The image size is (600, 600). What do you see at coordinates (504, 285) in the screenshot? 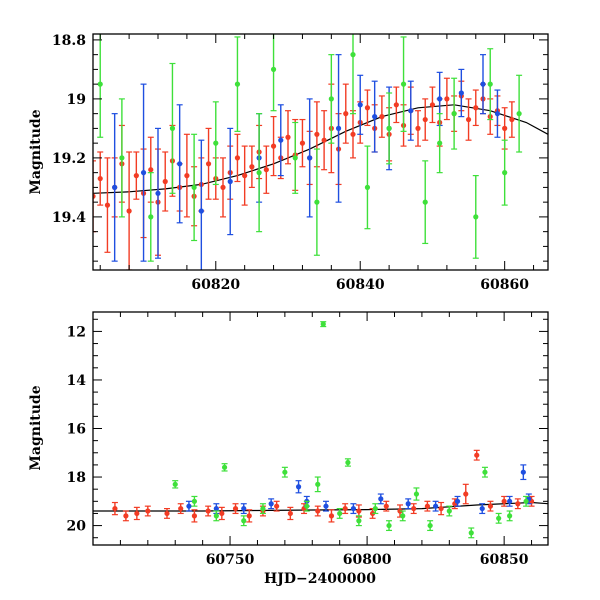
I see `x-tick-label: 60860` at bounding box center [504, 285].